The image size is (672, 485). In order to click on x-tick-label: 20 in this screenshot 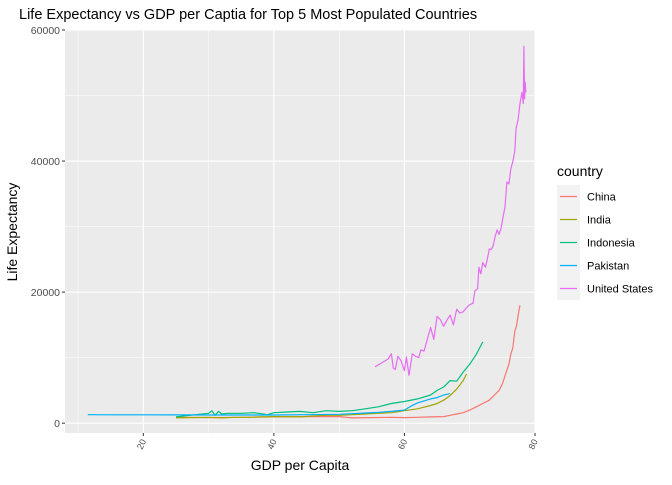, I will do `click(141, 444)`.